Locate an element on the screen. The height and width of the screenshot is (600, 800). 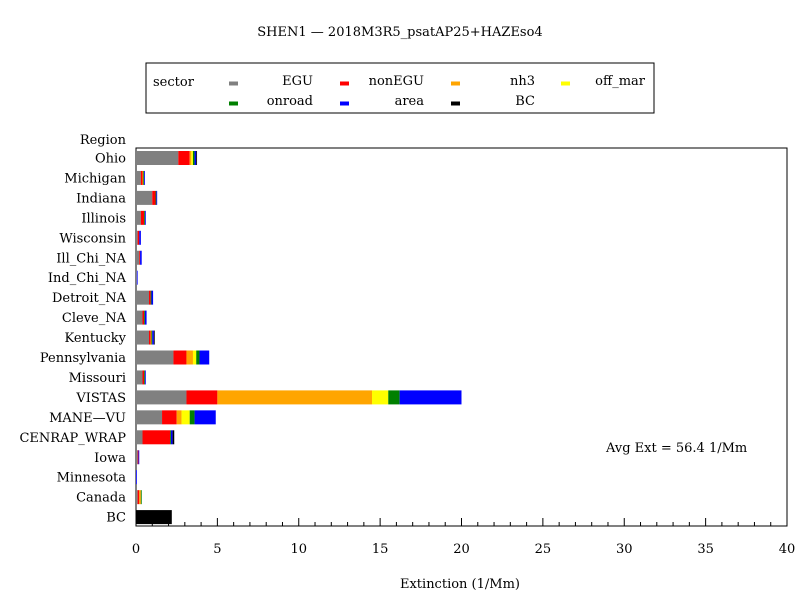
bar-ind-chi-na-egu is located at coordinates (136, 277).